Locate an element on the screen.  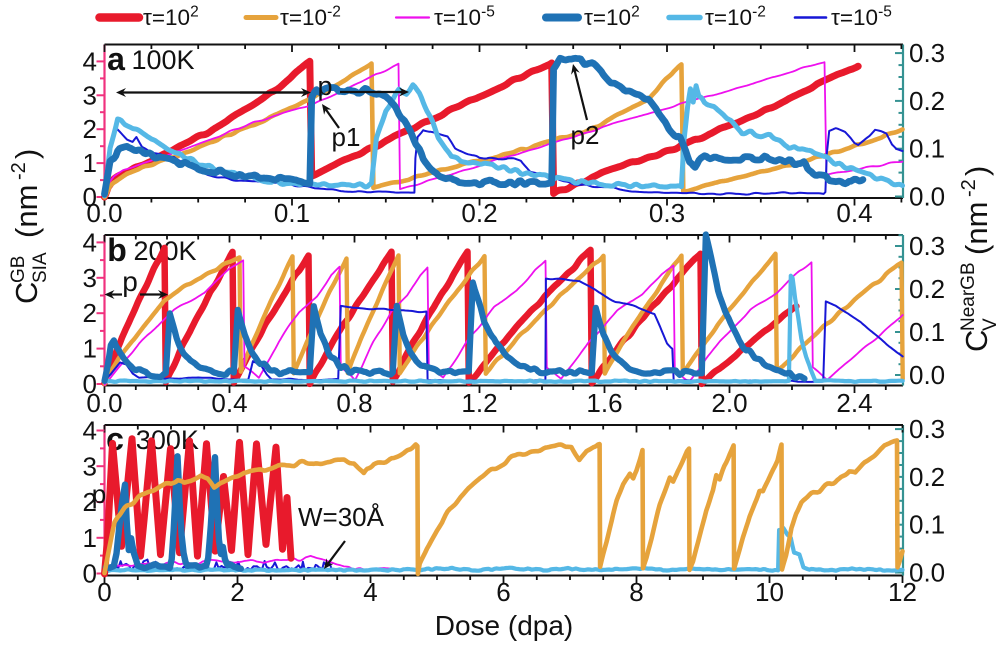
svg-text: 1.2 is located at coordinates (479, 403).